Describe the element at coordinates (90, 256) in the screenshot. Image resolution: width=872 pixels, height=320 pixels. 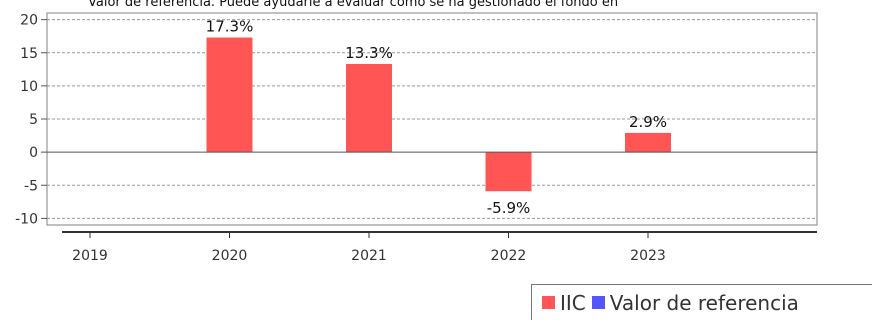
I see `x-tick-label-2019: 2019` at that location.